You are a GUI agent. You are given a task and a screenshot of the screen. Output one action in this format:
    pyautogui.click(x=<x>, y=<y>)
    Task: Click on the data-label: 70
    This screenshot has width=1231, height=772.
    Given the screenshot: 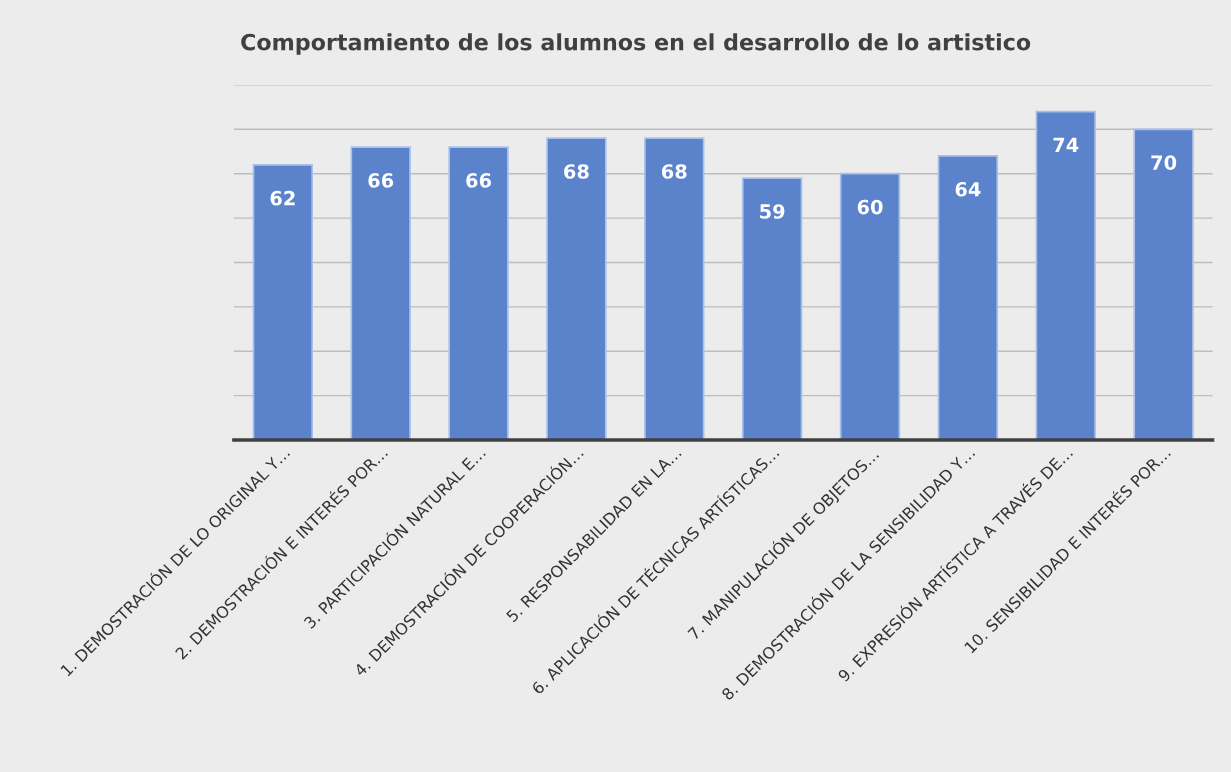 What is the action you would take?
    pyautogui.click(x=1164, y=162)
    